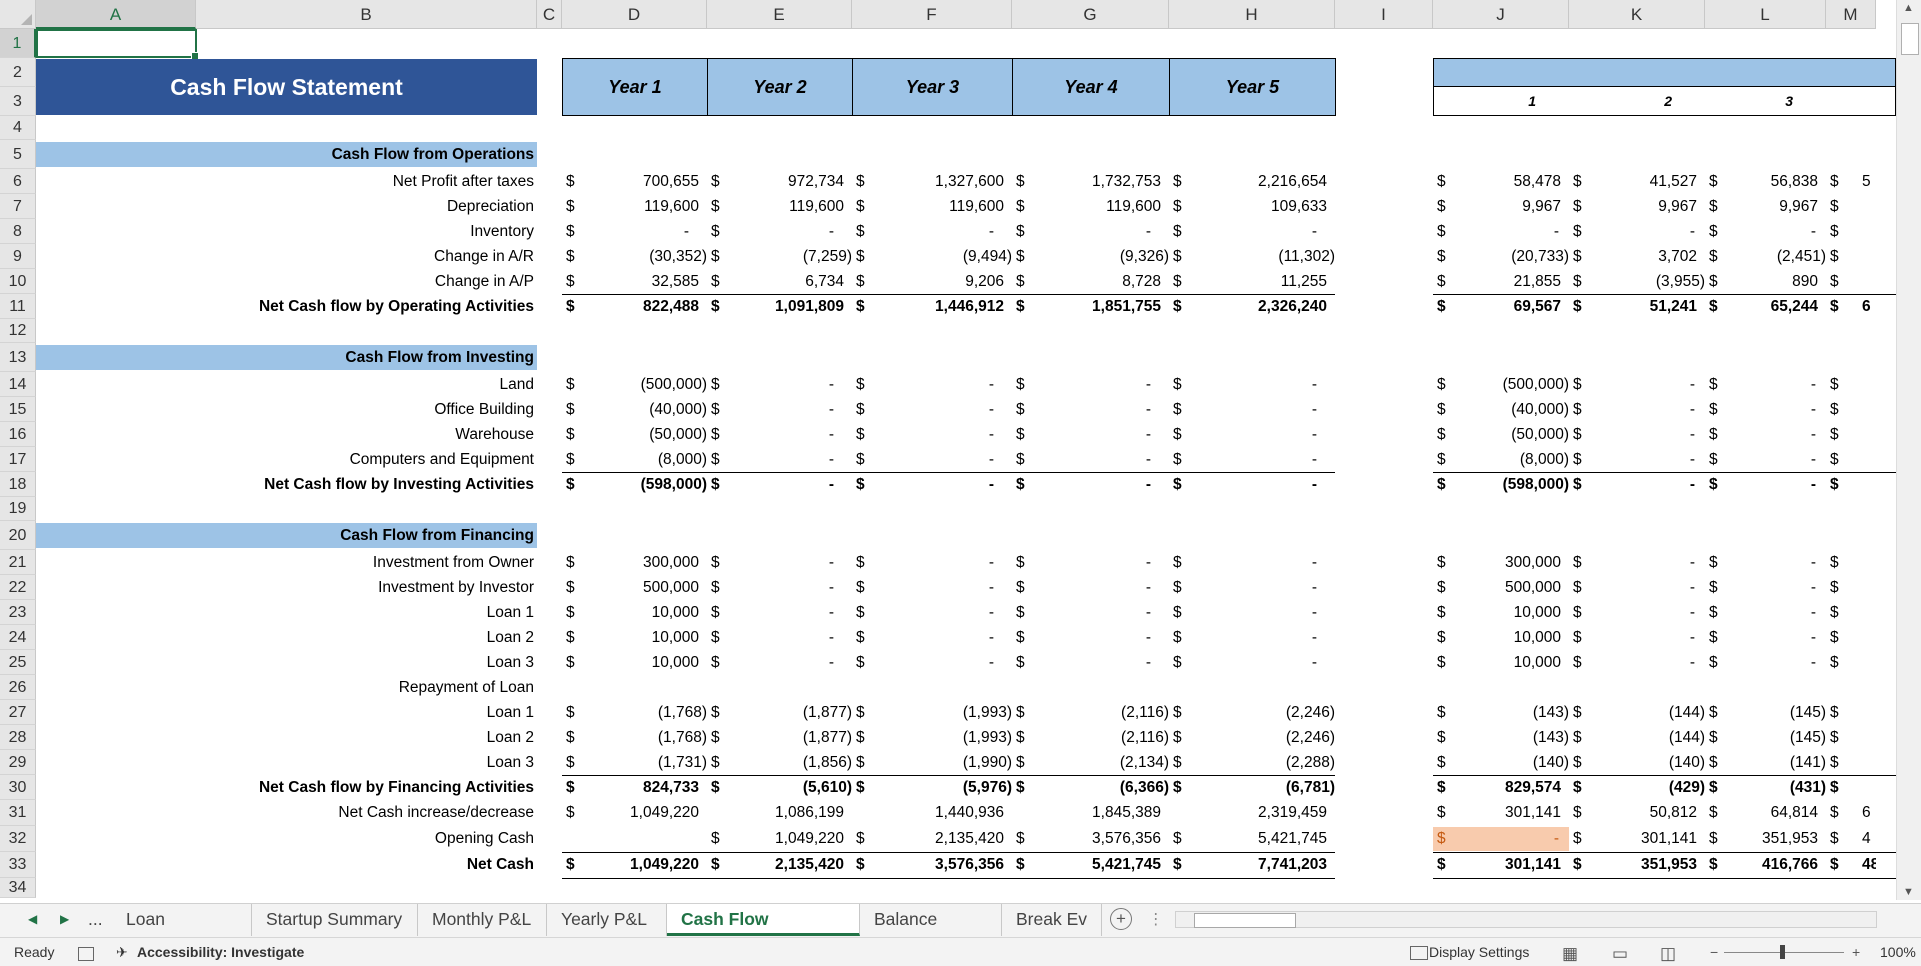 The image size is (1921, 966). I want to click on value-17-j: (8,000), so click(1544, 459).